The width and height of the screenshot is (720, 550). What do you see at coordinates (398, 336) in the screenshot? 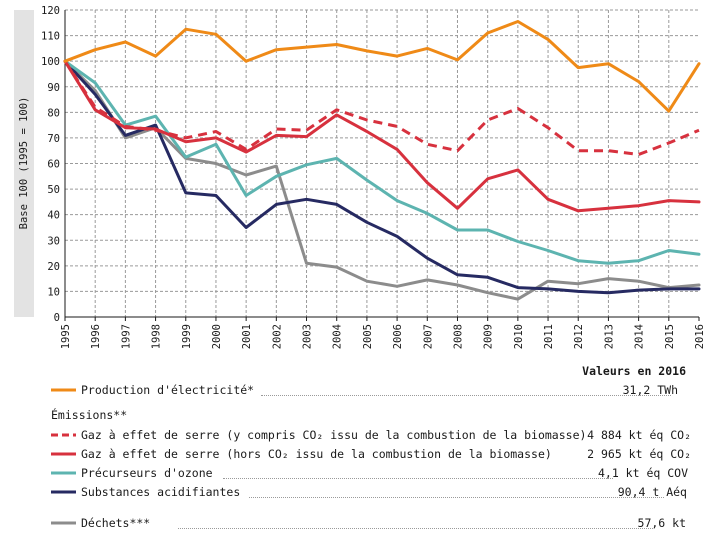
I see `x-tick-label: 2006` at bounding box center [398, 336].